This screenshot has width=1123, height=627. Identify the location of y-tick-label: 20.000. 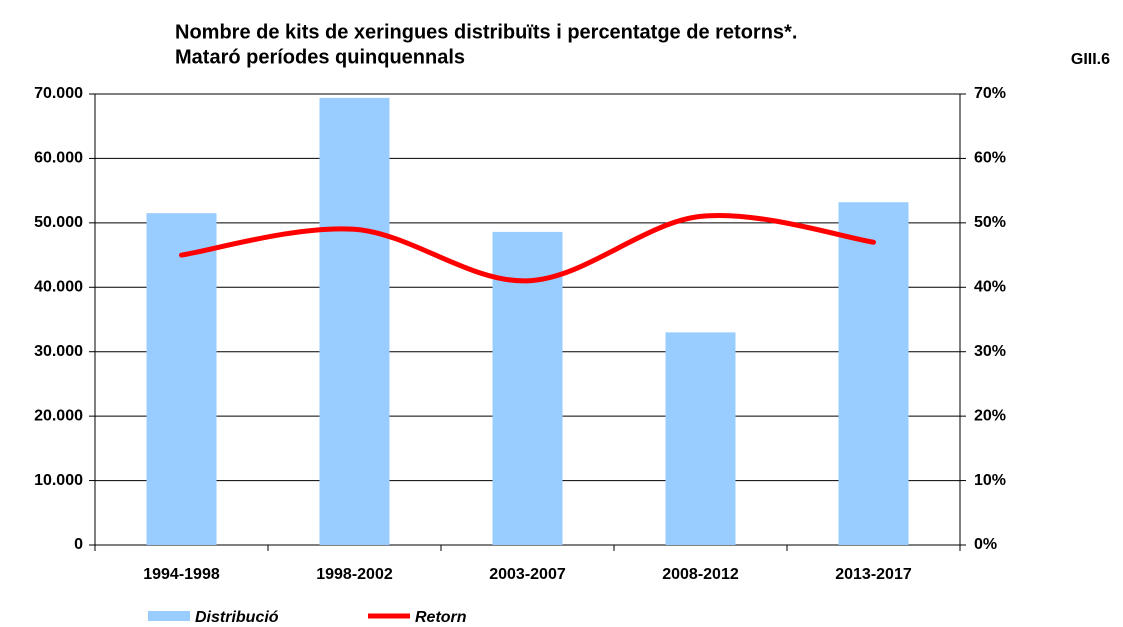
(58, 415).